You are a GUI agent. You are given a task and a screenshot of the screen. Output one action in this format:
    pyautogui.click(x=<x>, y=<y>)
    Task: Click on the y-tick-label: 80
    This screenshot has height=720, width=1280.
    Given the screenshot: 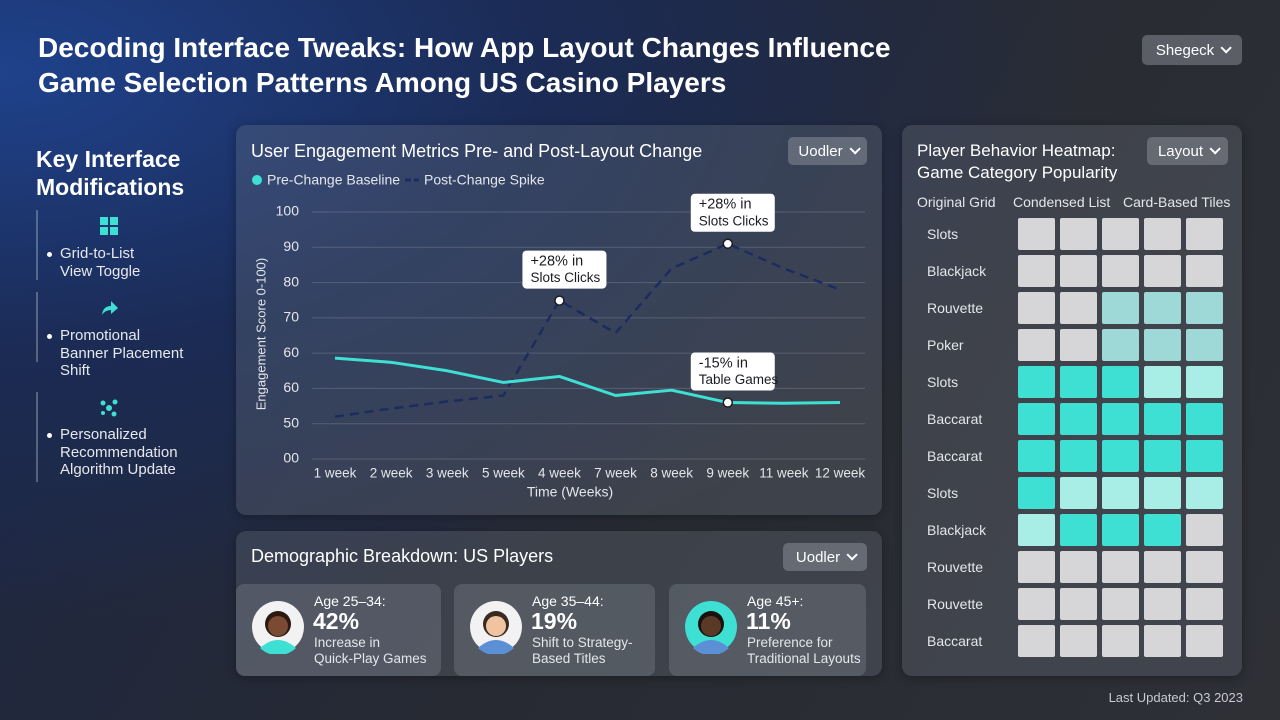 What is the action you would take?
    pyautogui.click(x=291, y=281)
    